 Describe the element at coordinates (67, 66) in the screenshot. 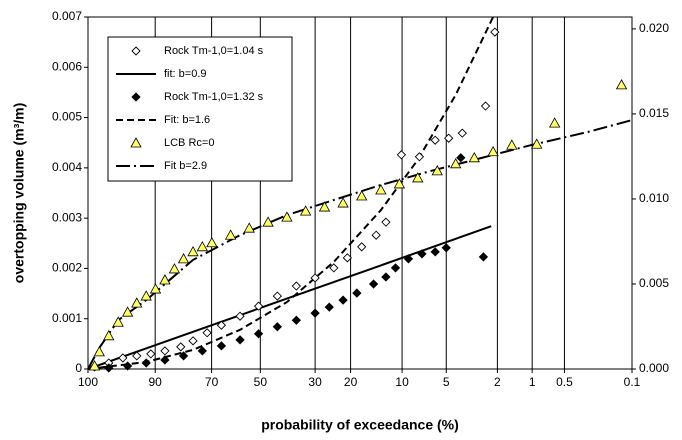

I see `y-tick-label: 0.006` at that location.